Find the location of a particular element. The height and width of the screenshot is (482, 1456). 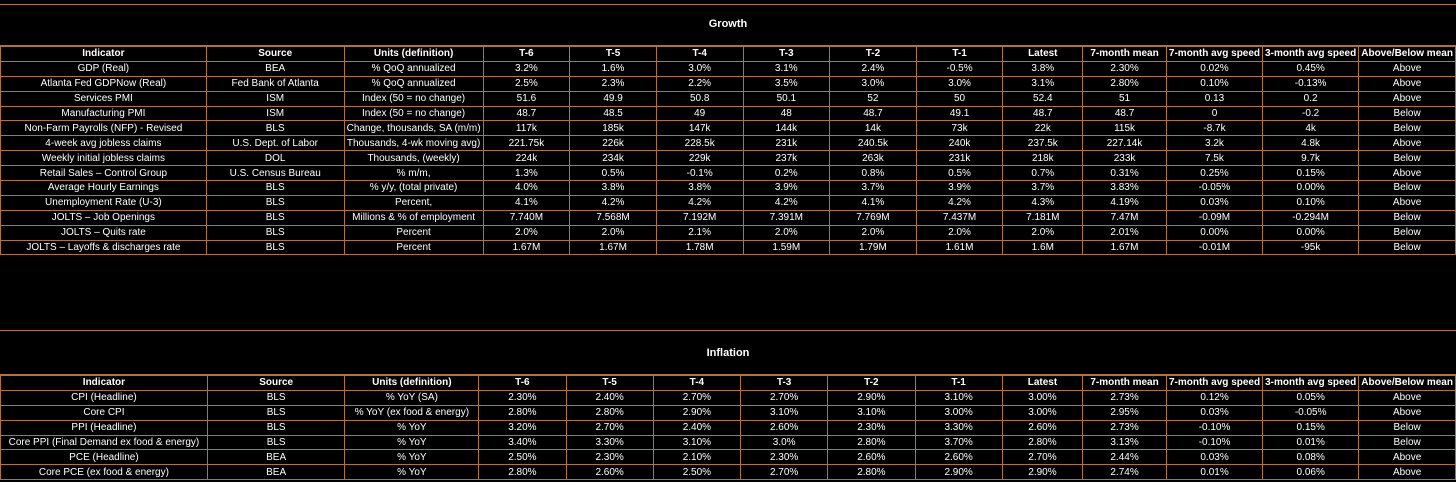

cell-latest: 3.1% is located at coordinates (1043, 83).